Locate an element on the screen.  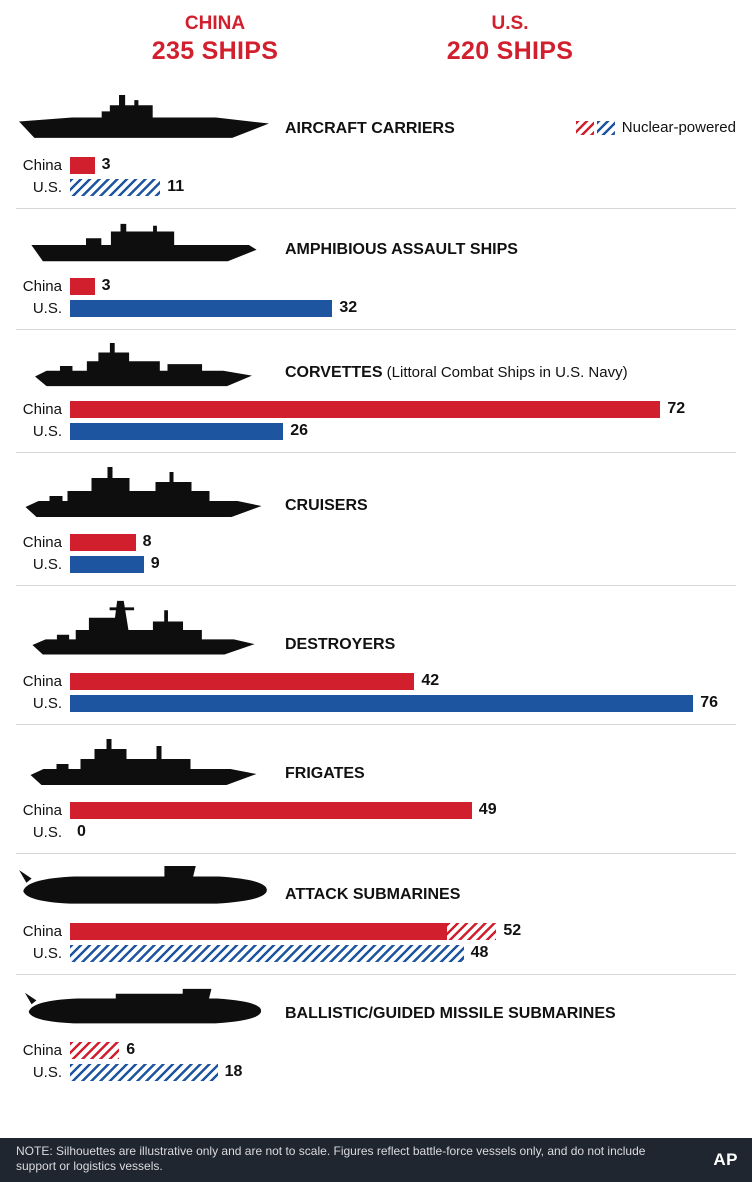
bar-row-china: China 42 is located at coordinates (376, 681).